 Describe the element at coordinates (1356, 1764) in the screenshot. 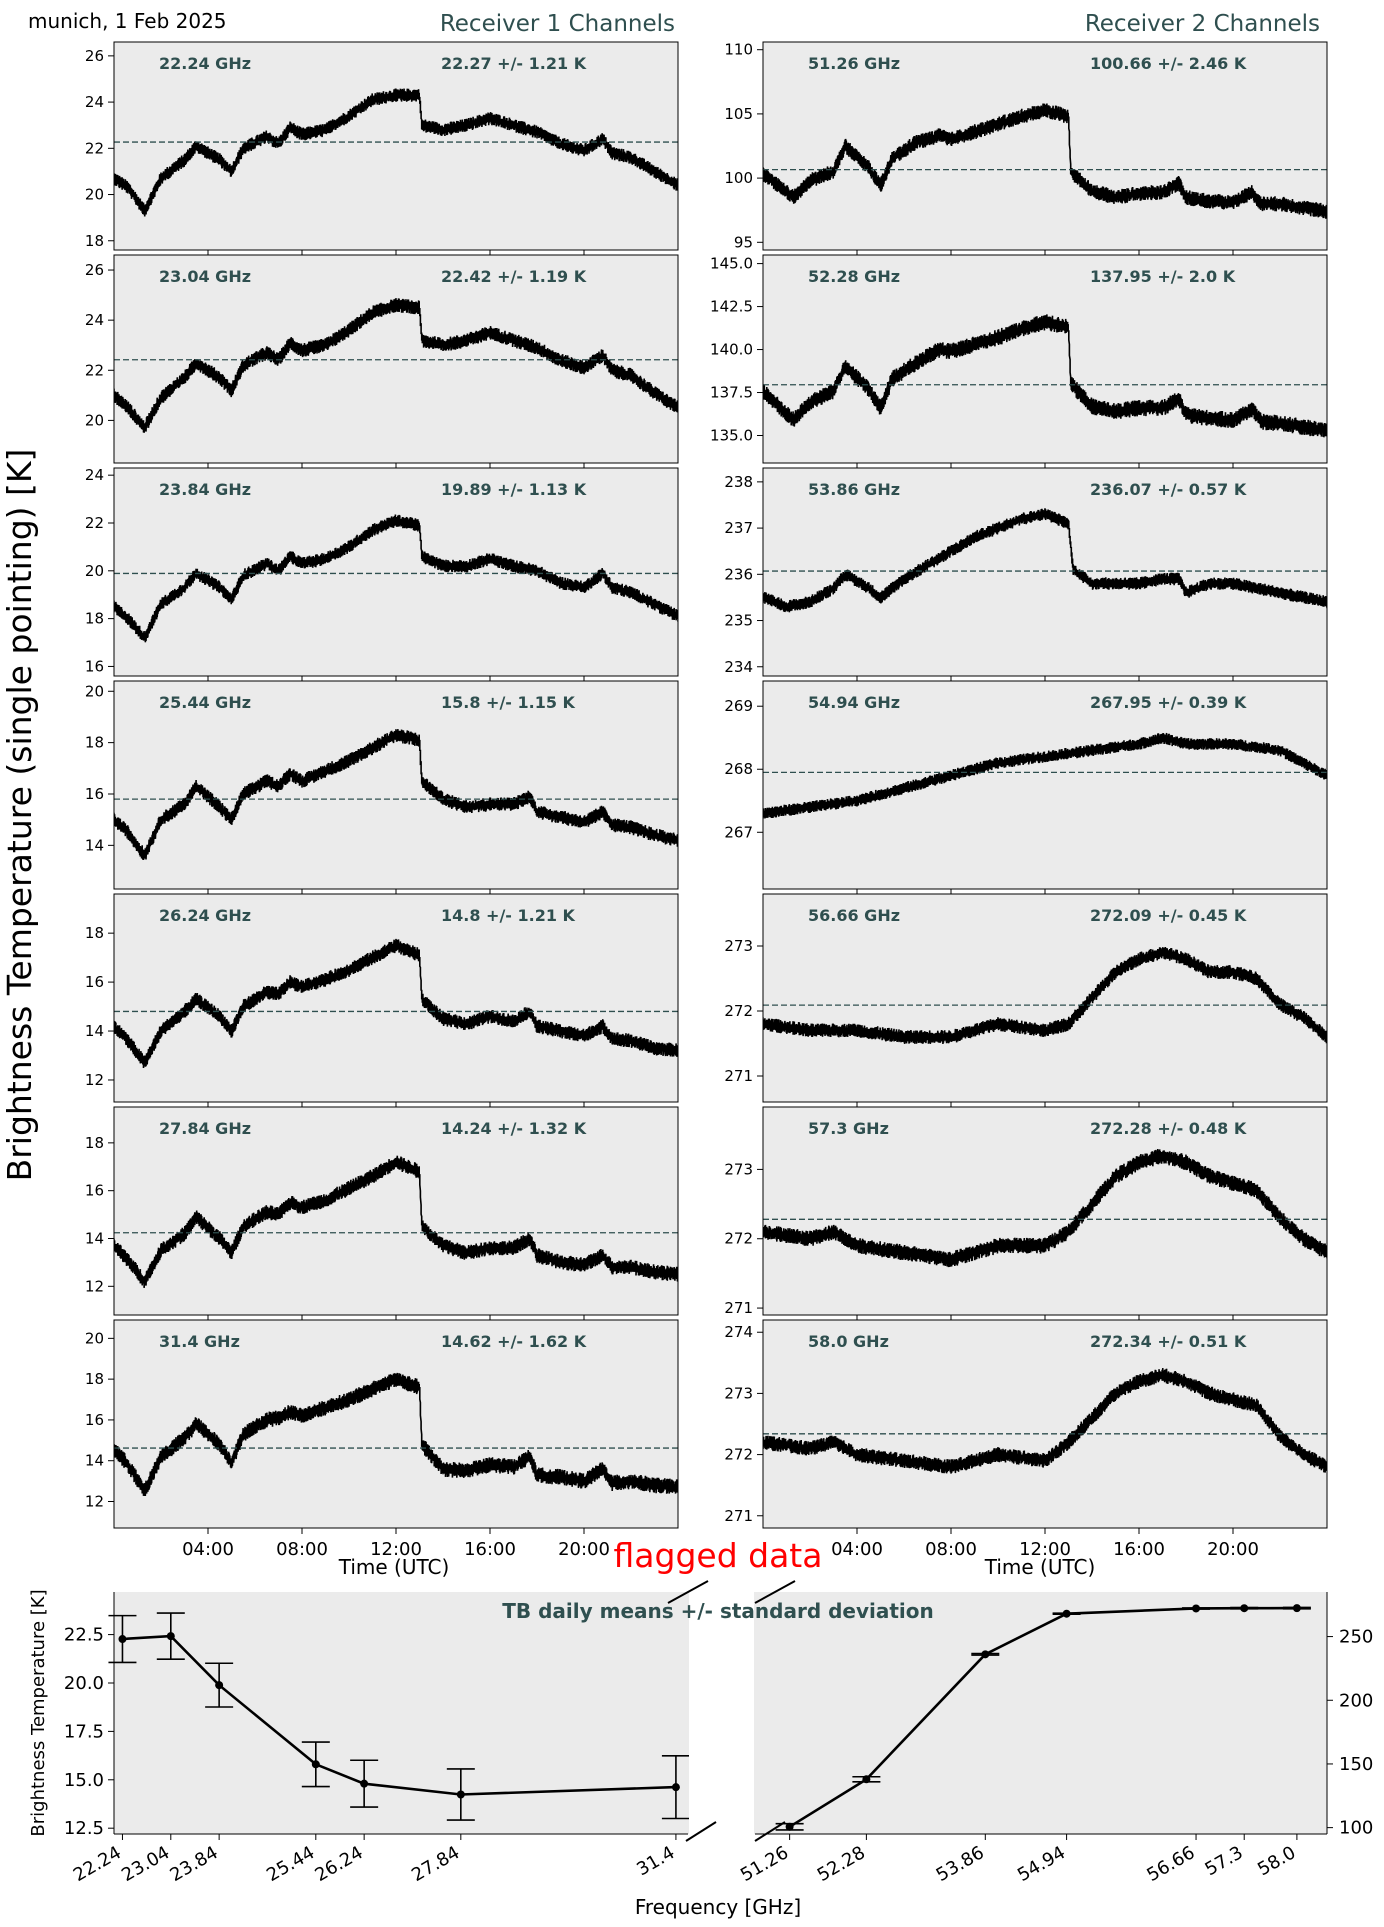

I see `summary-right-y-tick-label: 150` at that location.